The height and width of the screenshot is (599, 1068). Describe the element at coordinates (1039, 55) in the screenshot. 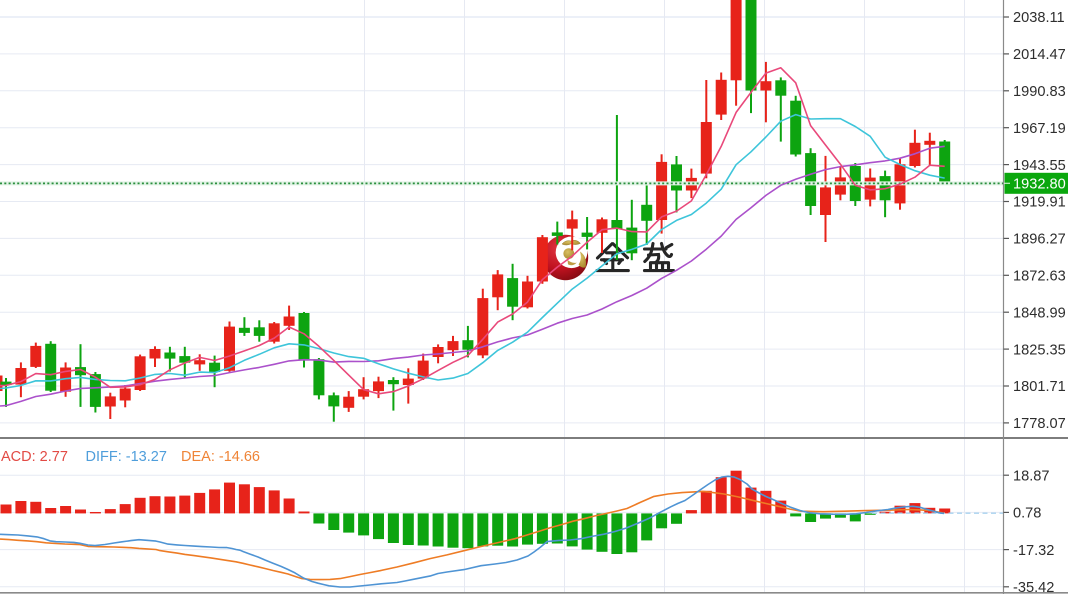

I see `svg-text: 2014.47` at that location.